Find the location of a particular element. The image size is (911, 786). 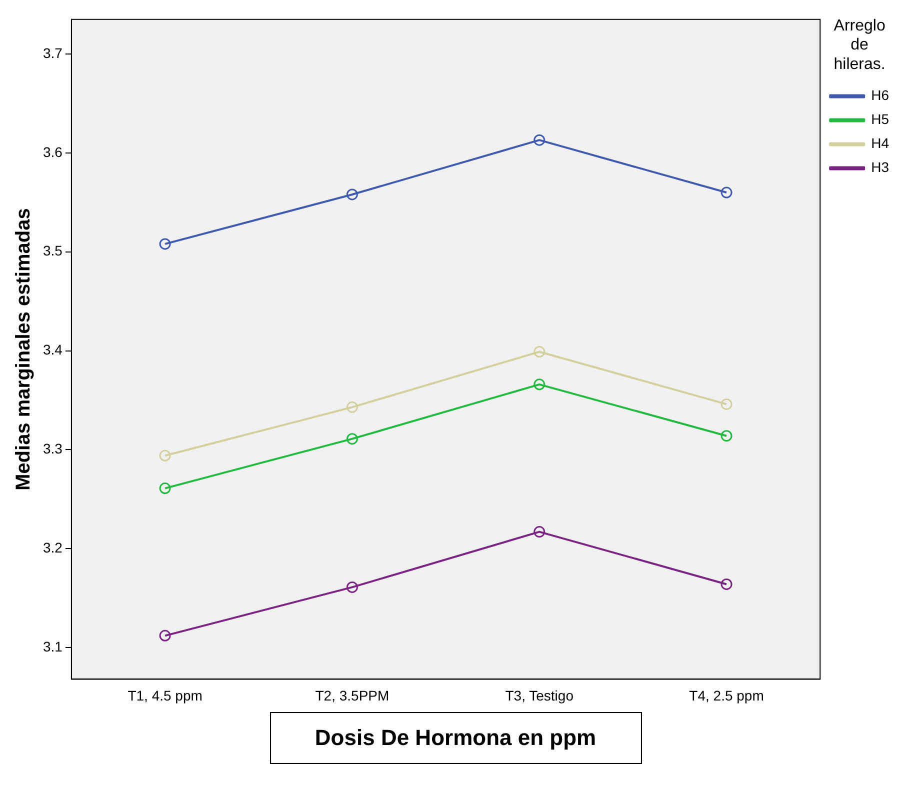

legend-label: H4 is located at coordinates (880, 143).